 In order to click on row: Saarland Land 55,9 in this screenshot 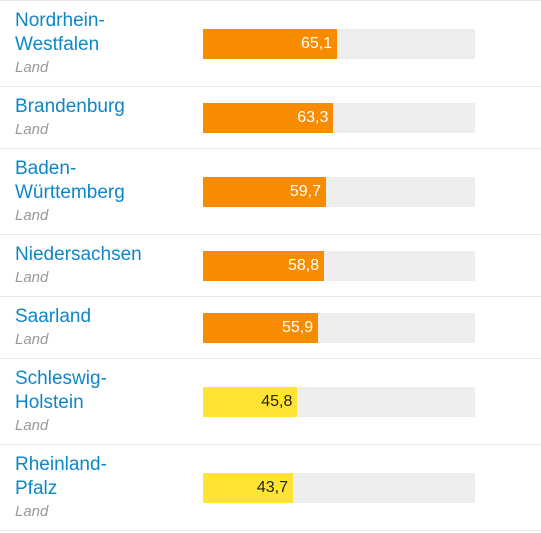, I will do `click(270, 328)`.